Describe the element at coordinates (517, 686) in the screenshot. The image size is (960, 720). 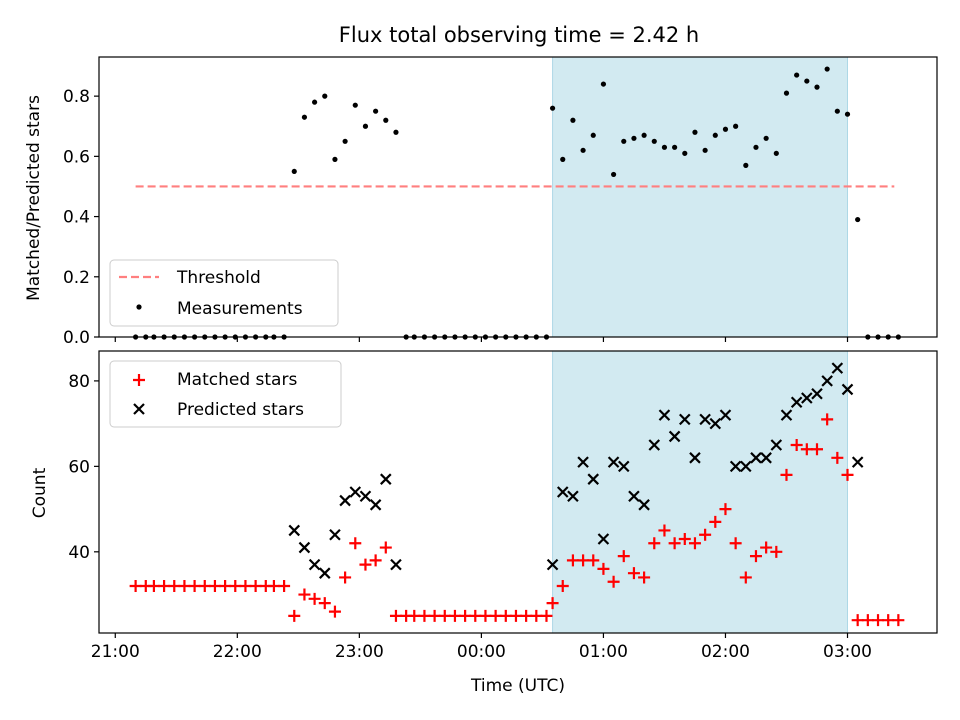
I see `x-axis-label: Time (UTC)` at that location.